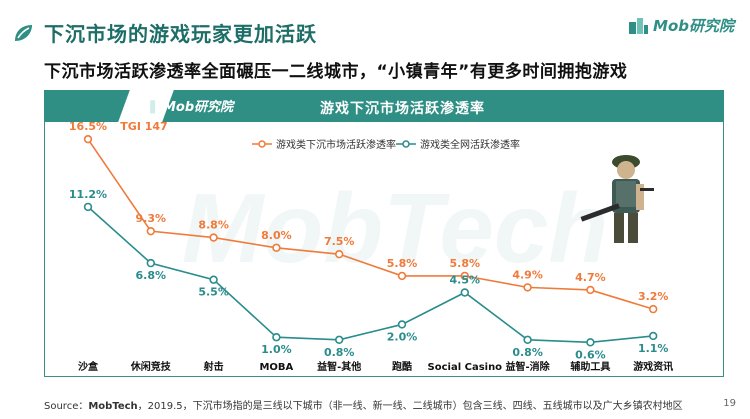  I want to click on data-label-0-5: 5.8%, so click(402, 263).